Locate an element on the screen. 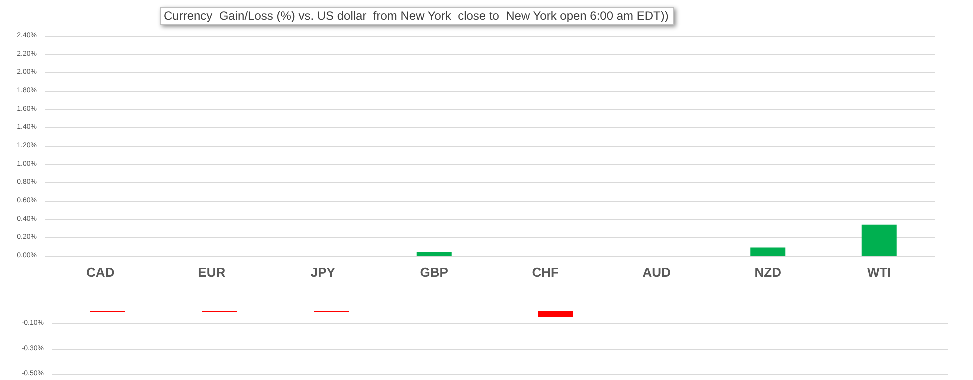  x-tick-label: CAD is located at coordinates (100, 272).